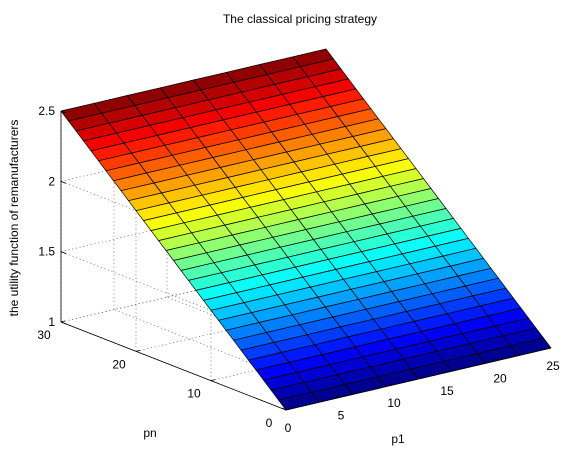  Describe the element at coordinates (341, 416) in the screenshot. I see `x-tick-label: 5` at that location.